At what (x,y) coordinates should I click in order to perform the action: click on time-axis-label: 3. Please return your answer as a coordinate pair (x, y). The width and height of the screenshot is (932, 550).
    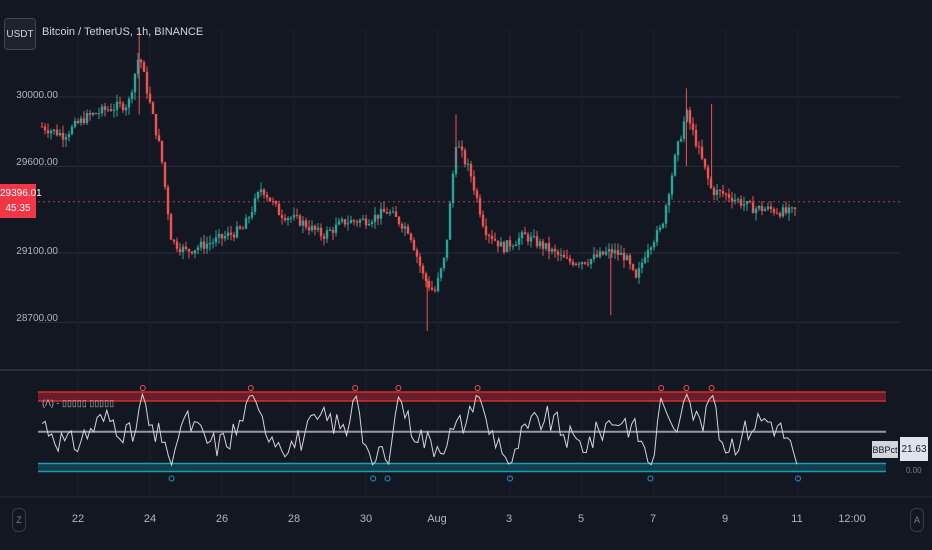
    Looking at the image, I should click on (509, 519).